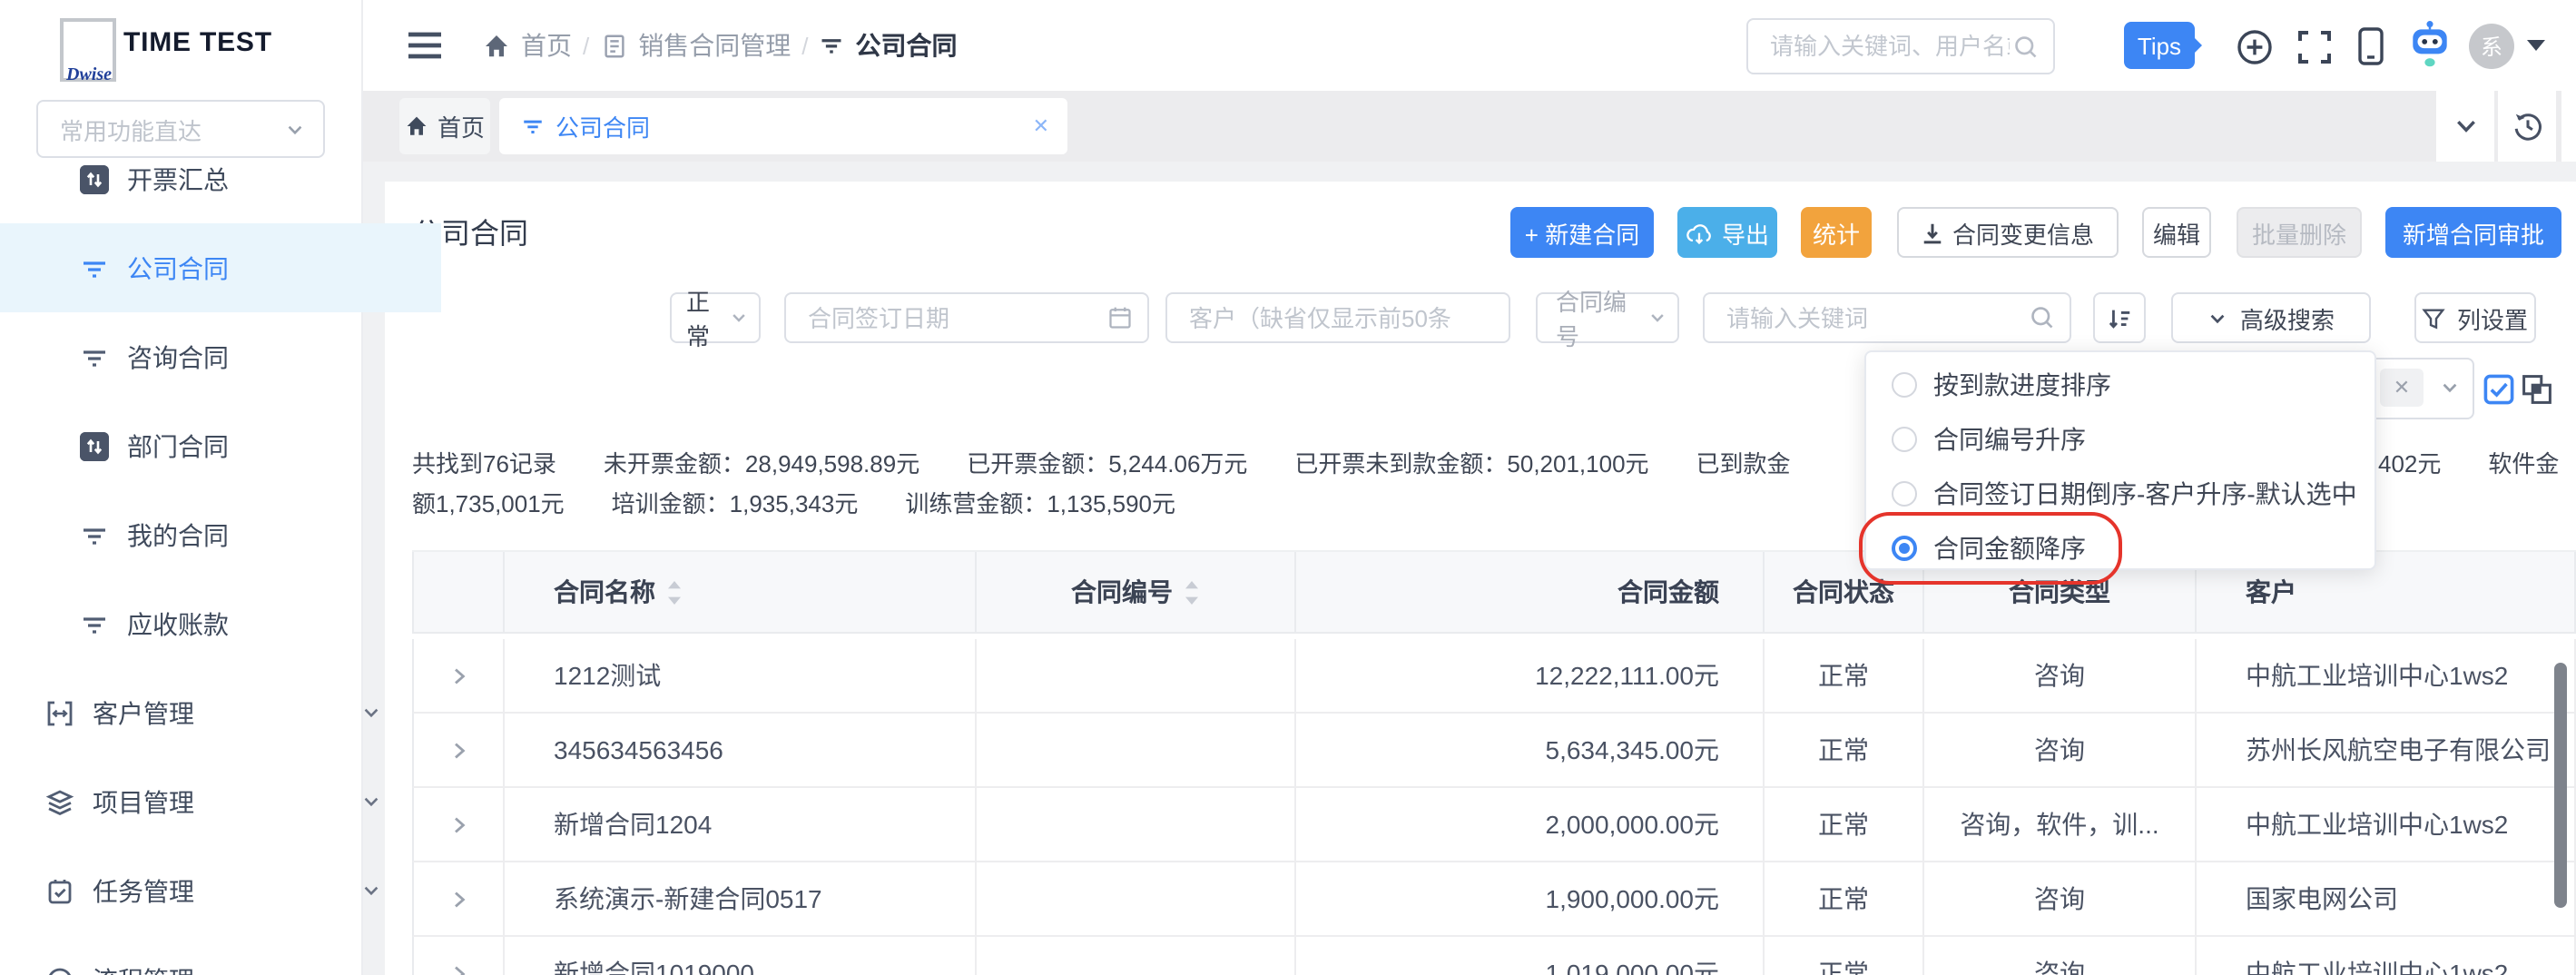 Image resolution: width=2576 pixels, height=975 pixels. Describe the element at coordinates (2119, 317) in the screenshot. I see `sort-options-button` at that location.